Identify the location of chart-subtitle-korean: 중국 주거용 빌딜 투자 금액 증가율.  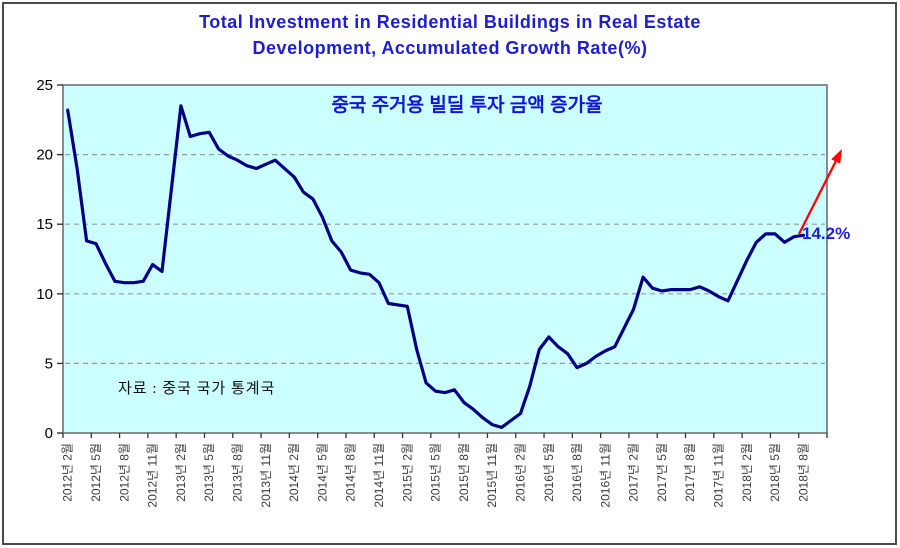
(467, 105).